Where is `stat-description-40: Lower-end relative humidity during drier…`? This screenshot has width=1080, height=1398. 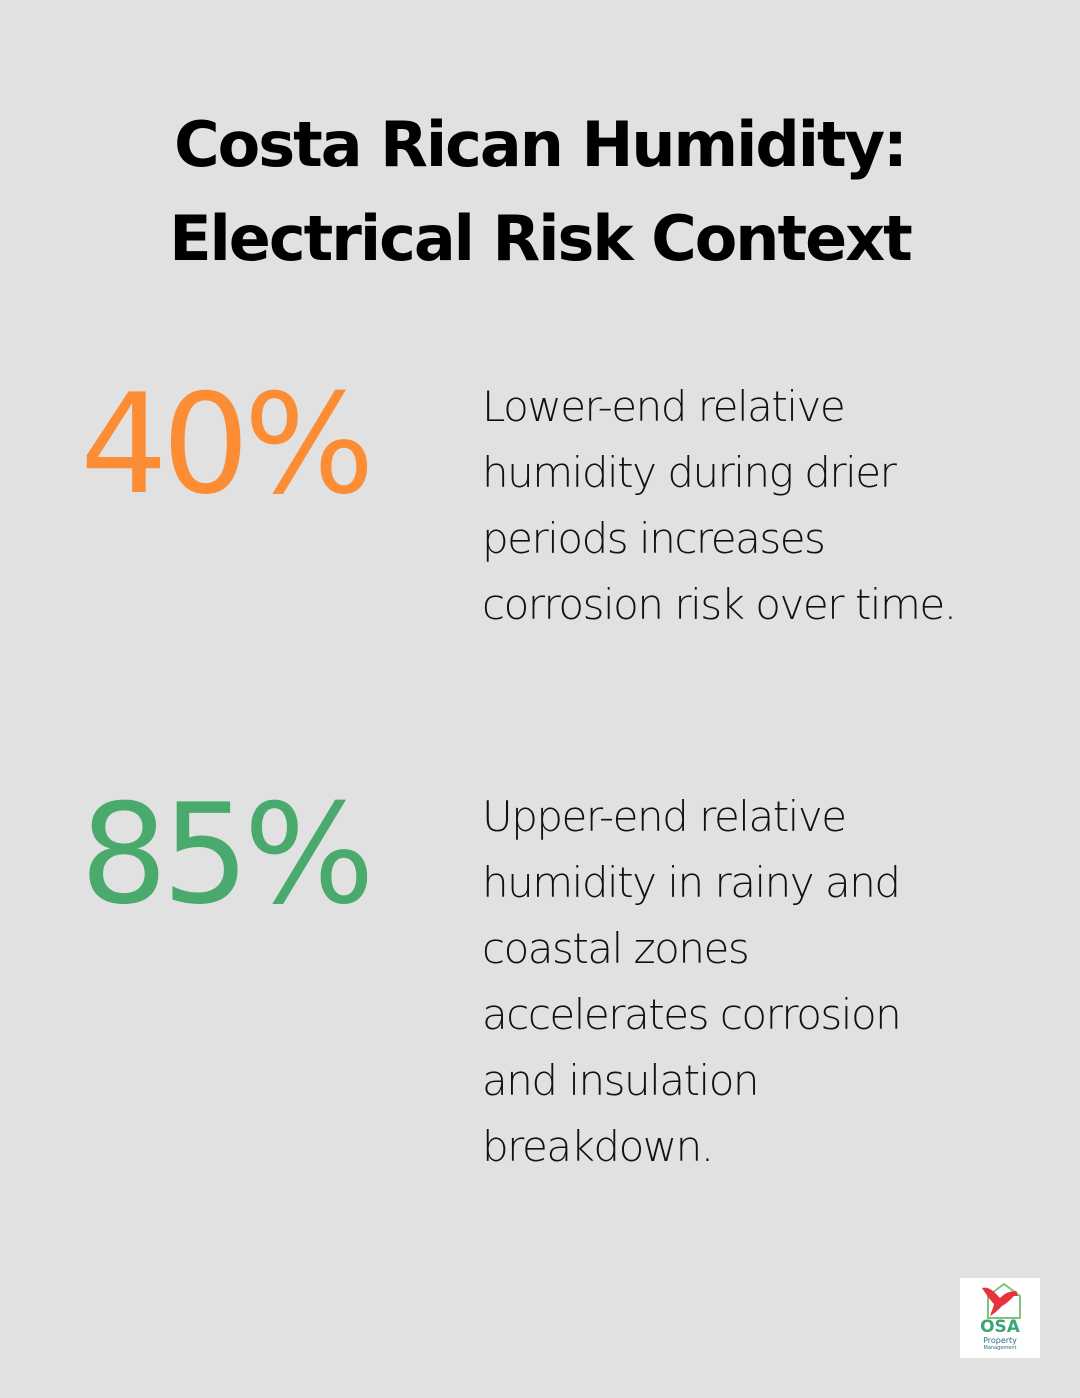 stat-description-40: Lower-end relative humidity during drier… is located at coordinates (719, 505).